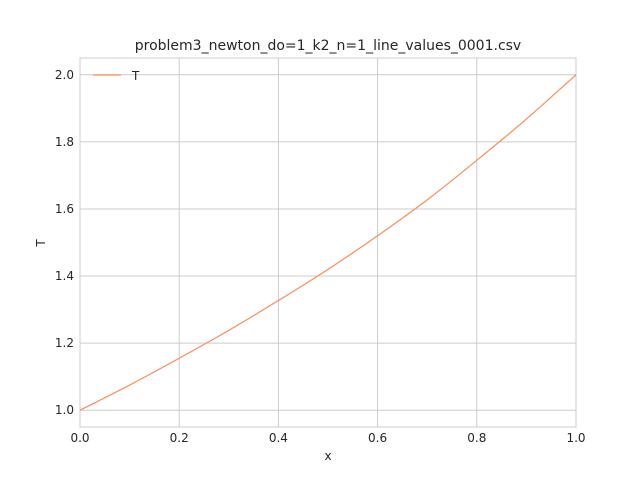  I want to click on x-axis-label: x, so click(327, 456).